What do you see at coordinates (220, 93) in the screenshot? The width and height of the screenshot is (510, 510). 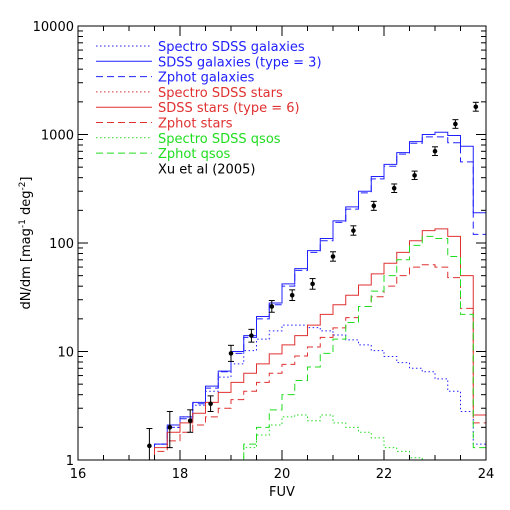 I see `legend-label-spectro-sdss-stars: Spectro SDSS stars` at bounding box center [220, 93].